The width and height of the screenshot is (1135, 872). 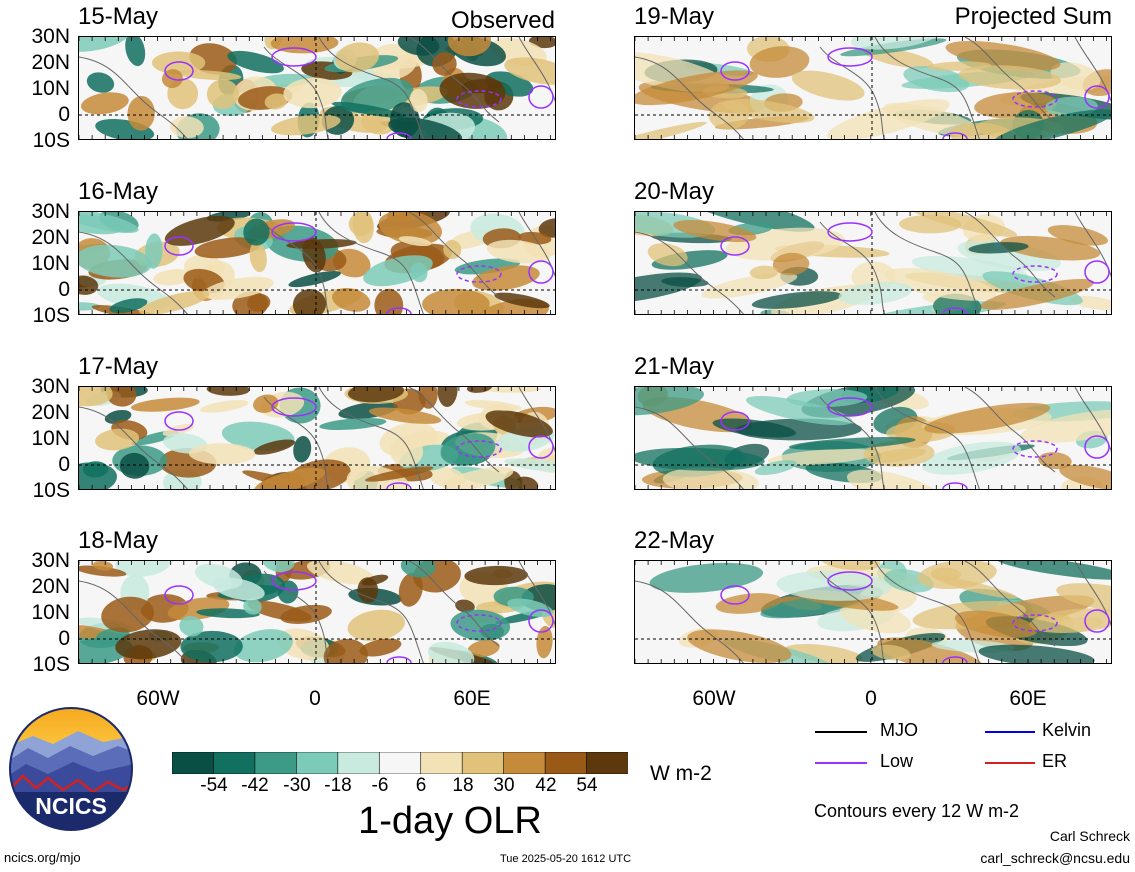 I want to click on panel-date-observed-3: 17-May, so click(x=118, y=366).